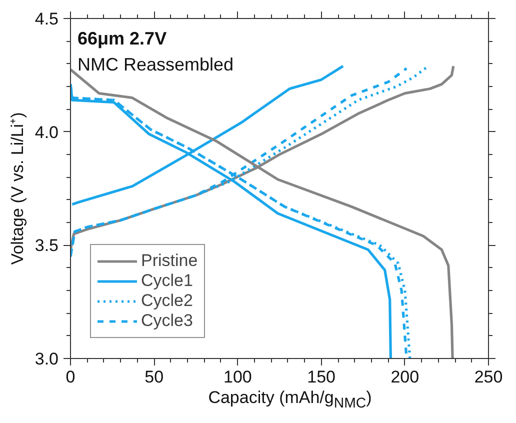  Describe the element at coordinates (154, 377) in the screenshot. I see `x-tick-label: 50` at that location.